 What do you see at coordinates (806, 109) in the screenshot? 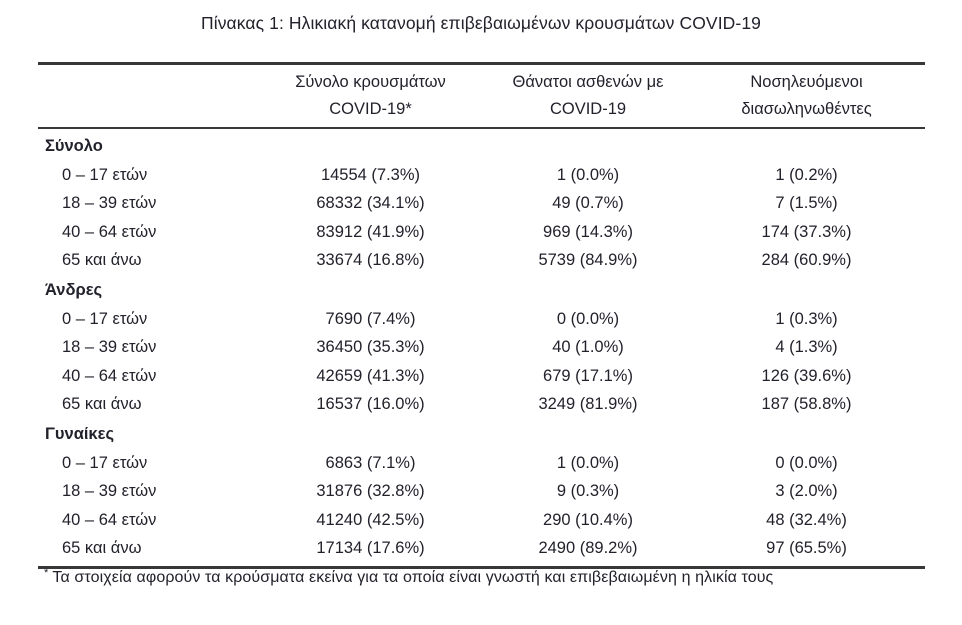
I see `column-header-intubated-line2: διασωληνωθέντες` at bounding box center [806, 109].